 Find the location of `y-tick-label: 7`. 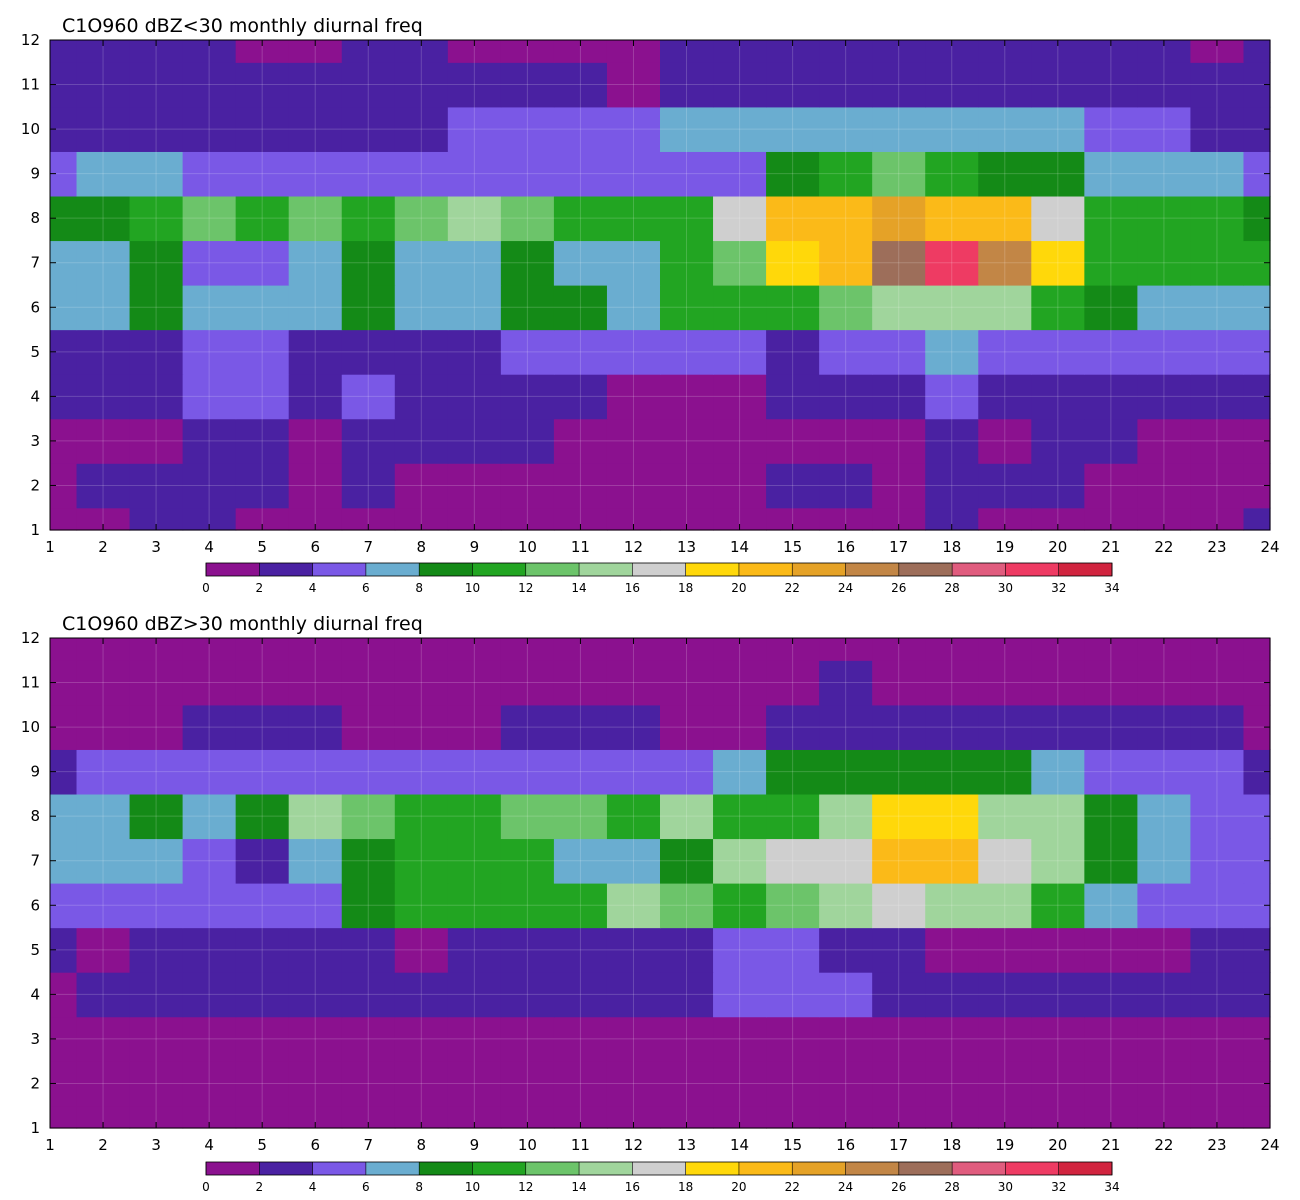

y-tick-label: 7 is located at coordinates (35, 263).